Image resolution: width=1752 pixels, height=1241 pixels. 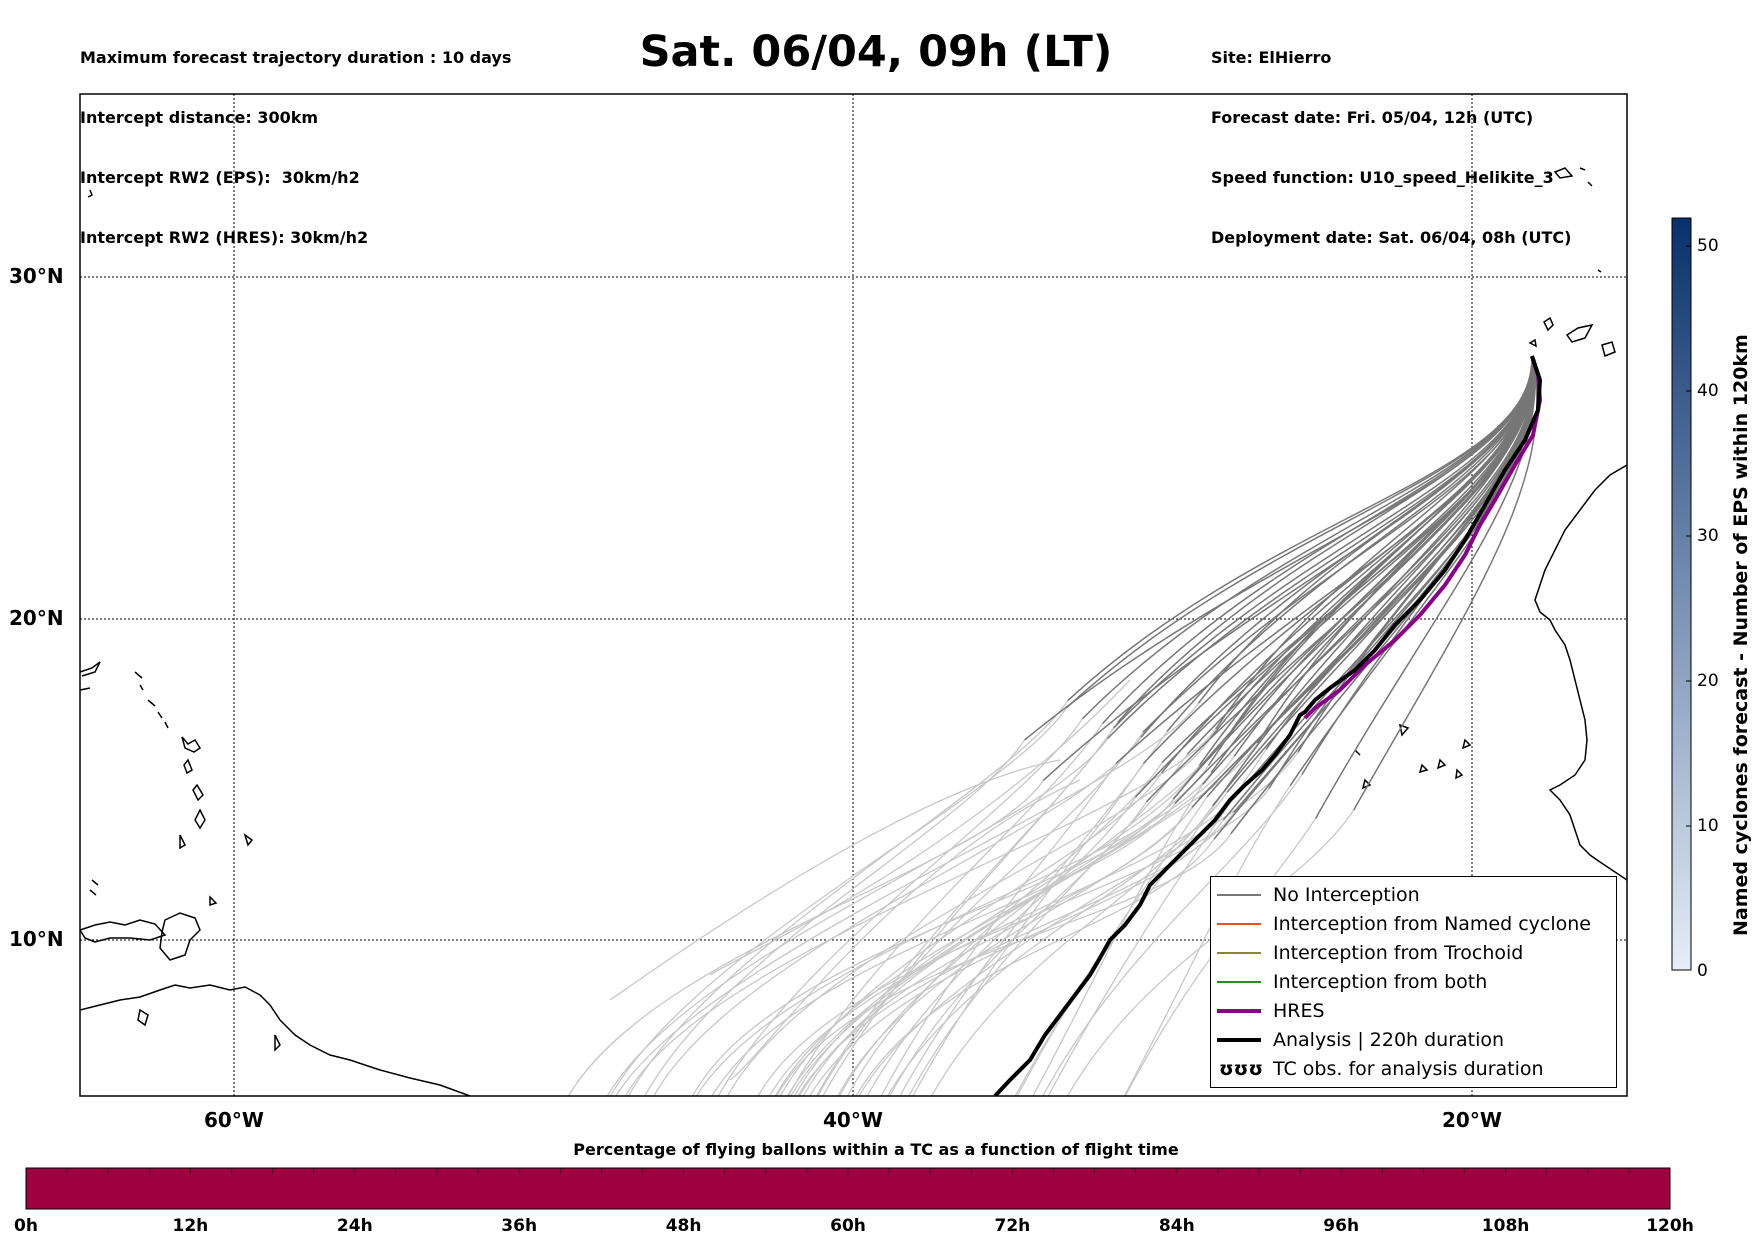 What do you see at coordinates (1408, 1069) in the screenshot?
I see `legend-label: TC obs. for analysis duration` at bounding box center [1408, 1069].